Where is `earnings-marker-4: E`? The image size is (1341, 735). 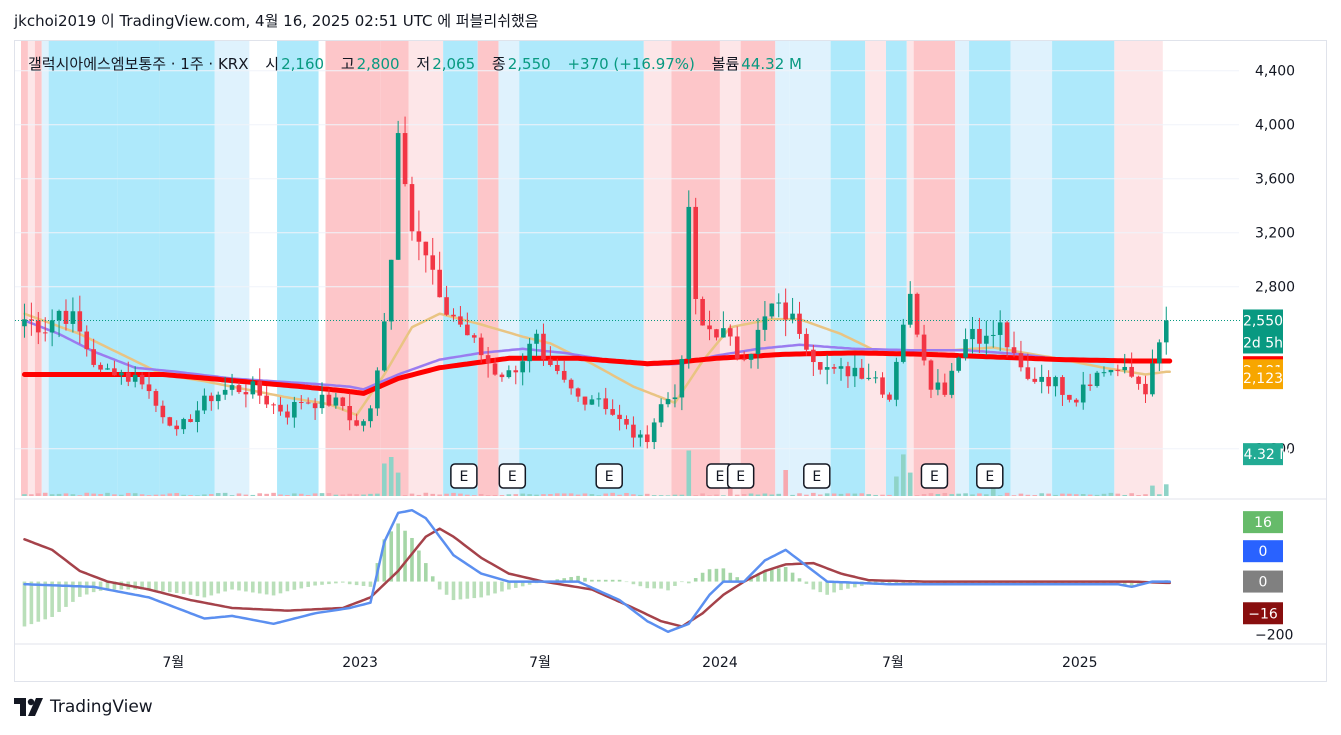
earnings-marker-4: E is located at coordinates (740, 476).